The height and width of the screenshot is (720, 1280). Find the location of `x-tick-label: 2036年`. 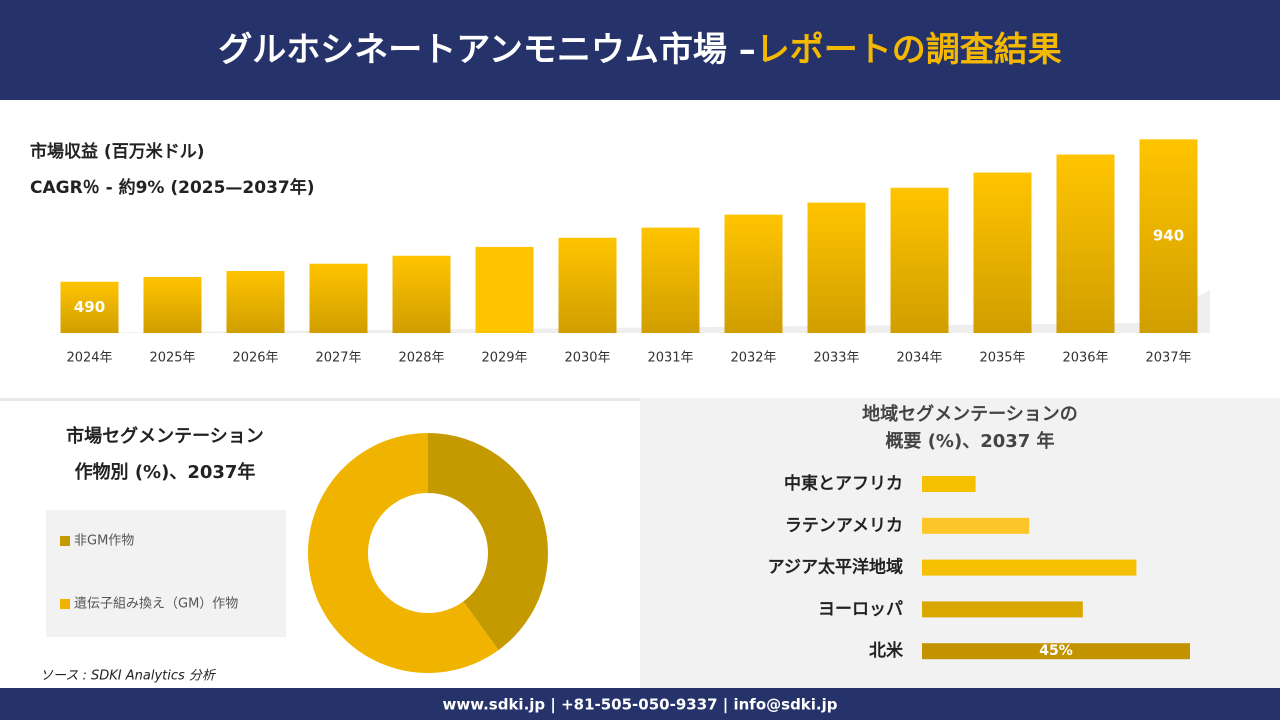

x-tick-label: 2036年 is located at coordinates (1085, 358).